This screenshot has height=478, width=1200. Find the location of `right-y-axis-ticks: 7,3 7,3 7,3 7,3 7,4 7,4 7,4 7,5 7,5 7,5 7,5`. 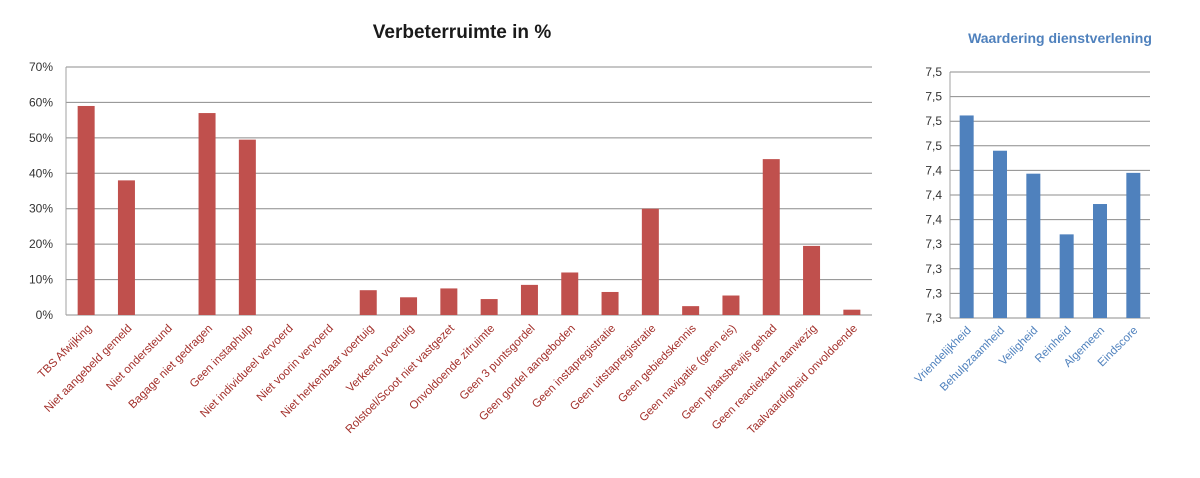

right-y-axis-ticks: 7,3 7,3 7,3 7,3 7,4 7,4 7,4 7,5 7,5 7,5 7,5 is located at coordinates (933, 195).